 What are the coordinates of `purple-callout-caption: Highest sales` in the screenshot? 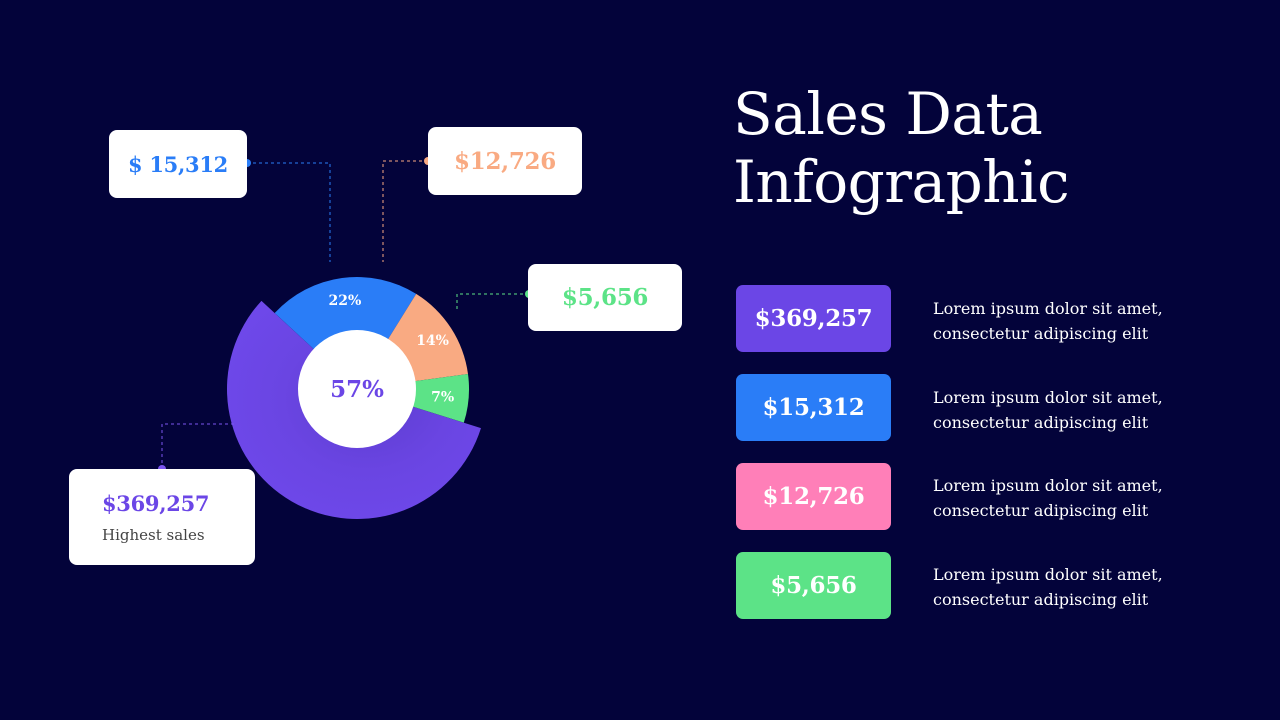 It's located at (153, 534).